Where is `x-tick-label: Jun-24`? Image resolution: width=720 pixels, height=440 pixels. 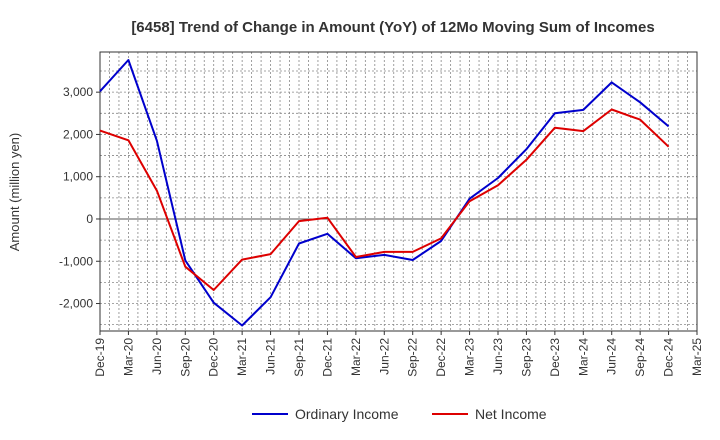 x-tick-label: Jun-24 is located at coordinates (612, 356).